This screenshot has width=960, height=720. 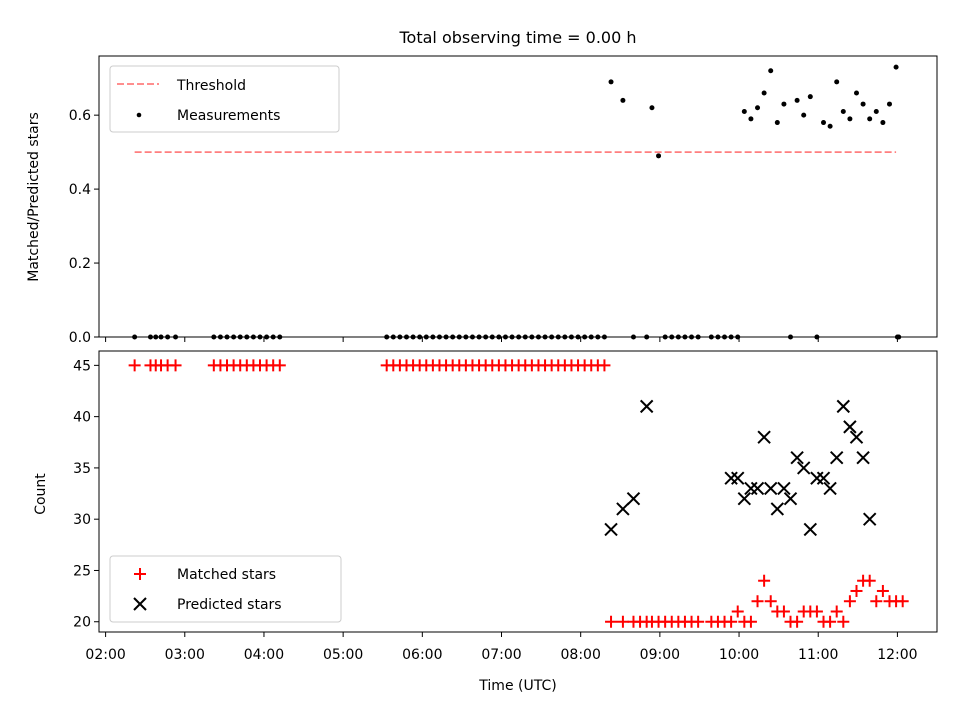 What do you see at coordinates (82, 366) in the screenshot?
I see `count-y-tick-label: 45` at bounding box center [82, 366].